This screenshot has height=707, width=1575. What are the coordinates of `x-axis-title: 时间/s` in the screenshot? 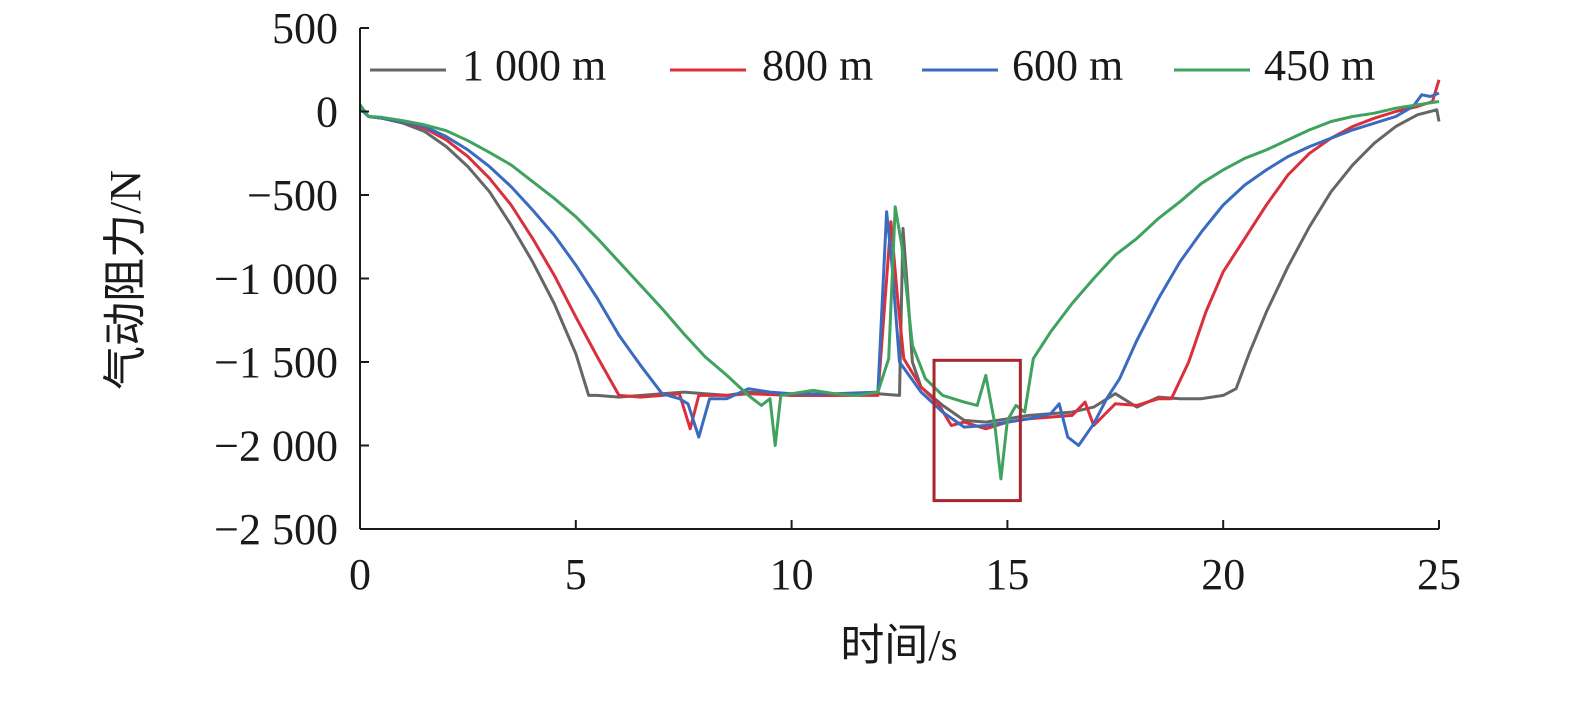 It's located at (898, 645).